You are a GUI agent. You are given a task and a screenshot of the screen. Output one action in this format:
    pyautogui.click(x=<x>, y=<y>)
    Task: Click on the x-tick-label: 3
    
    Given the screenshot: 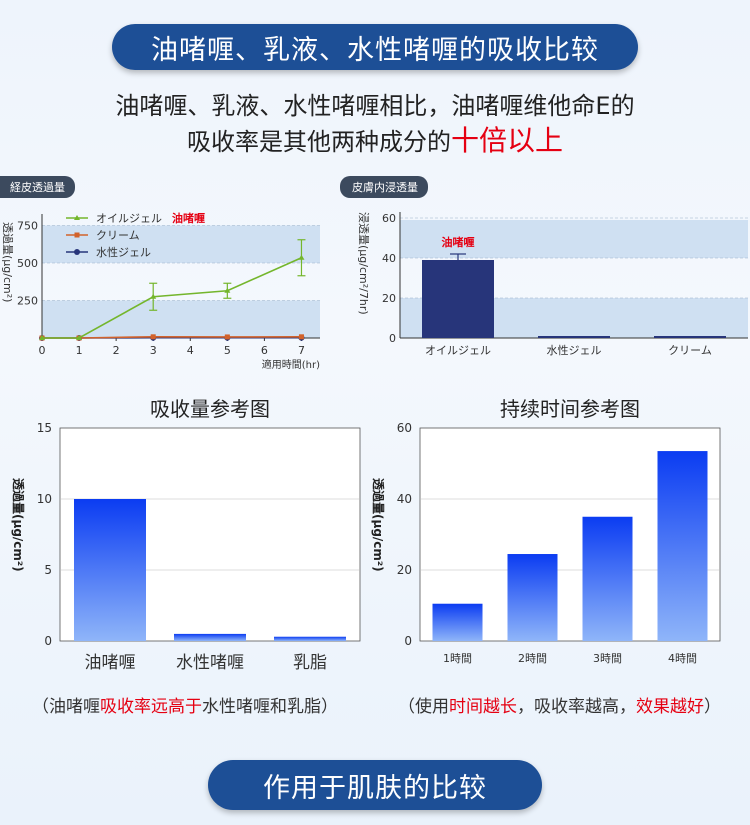 What is the action you would take?
    pyautogui.click(x=153, y=350)
    